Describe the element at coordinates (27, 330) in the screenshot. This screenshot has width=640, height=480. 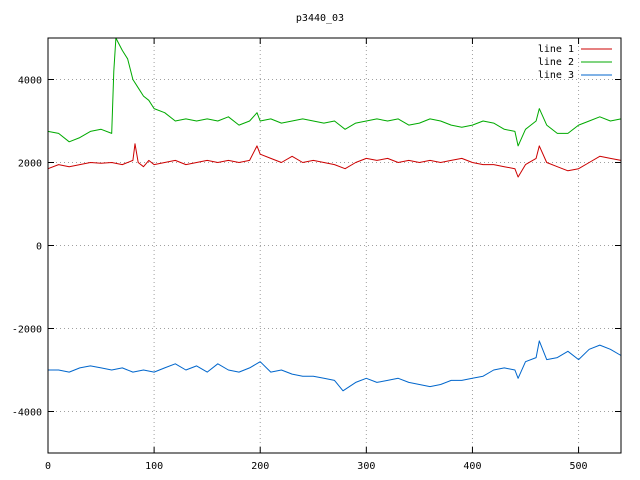
I see `y-tick-label: -2000` at that location.